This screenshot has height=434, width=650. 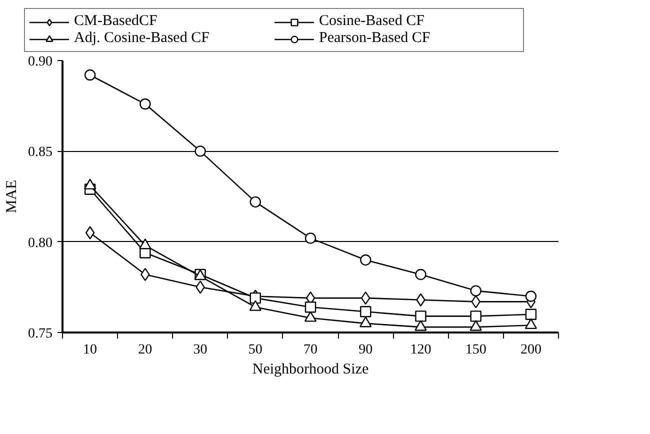 I want to click on x-tick-label: 30, so click(x=200, y=350).